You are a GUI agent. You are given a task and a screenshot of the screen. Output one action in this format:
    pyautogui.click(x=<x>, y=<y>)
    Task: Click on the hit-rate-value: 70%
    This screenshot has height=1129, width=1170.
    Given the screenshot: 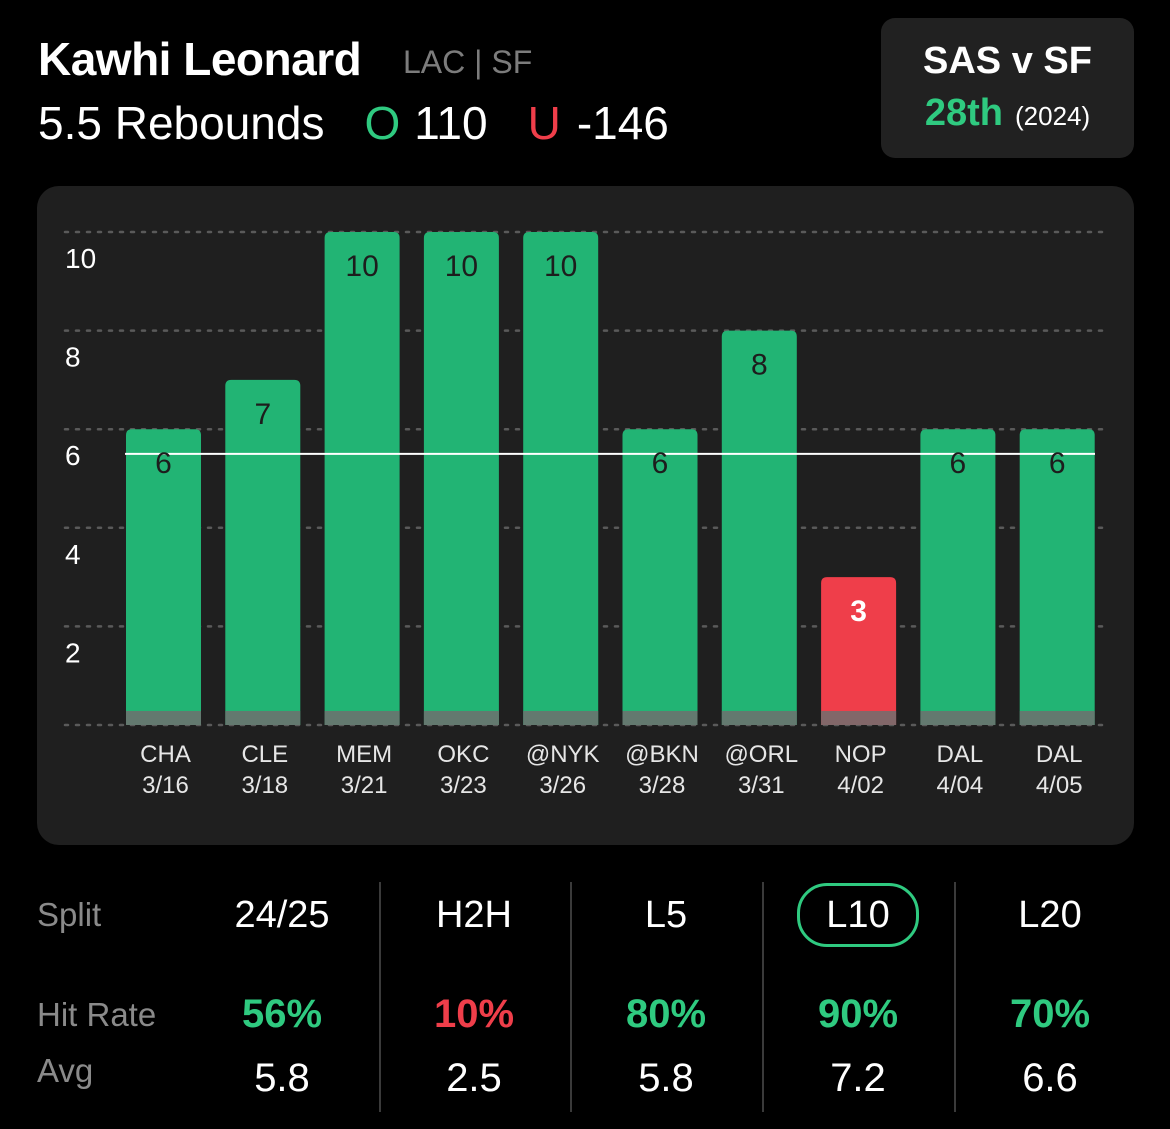 What is the action you would take?
    pyautogui.click(x=1050, y=1014)
    